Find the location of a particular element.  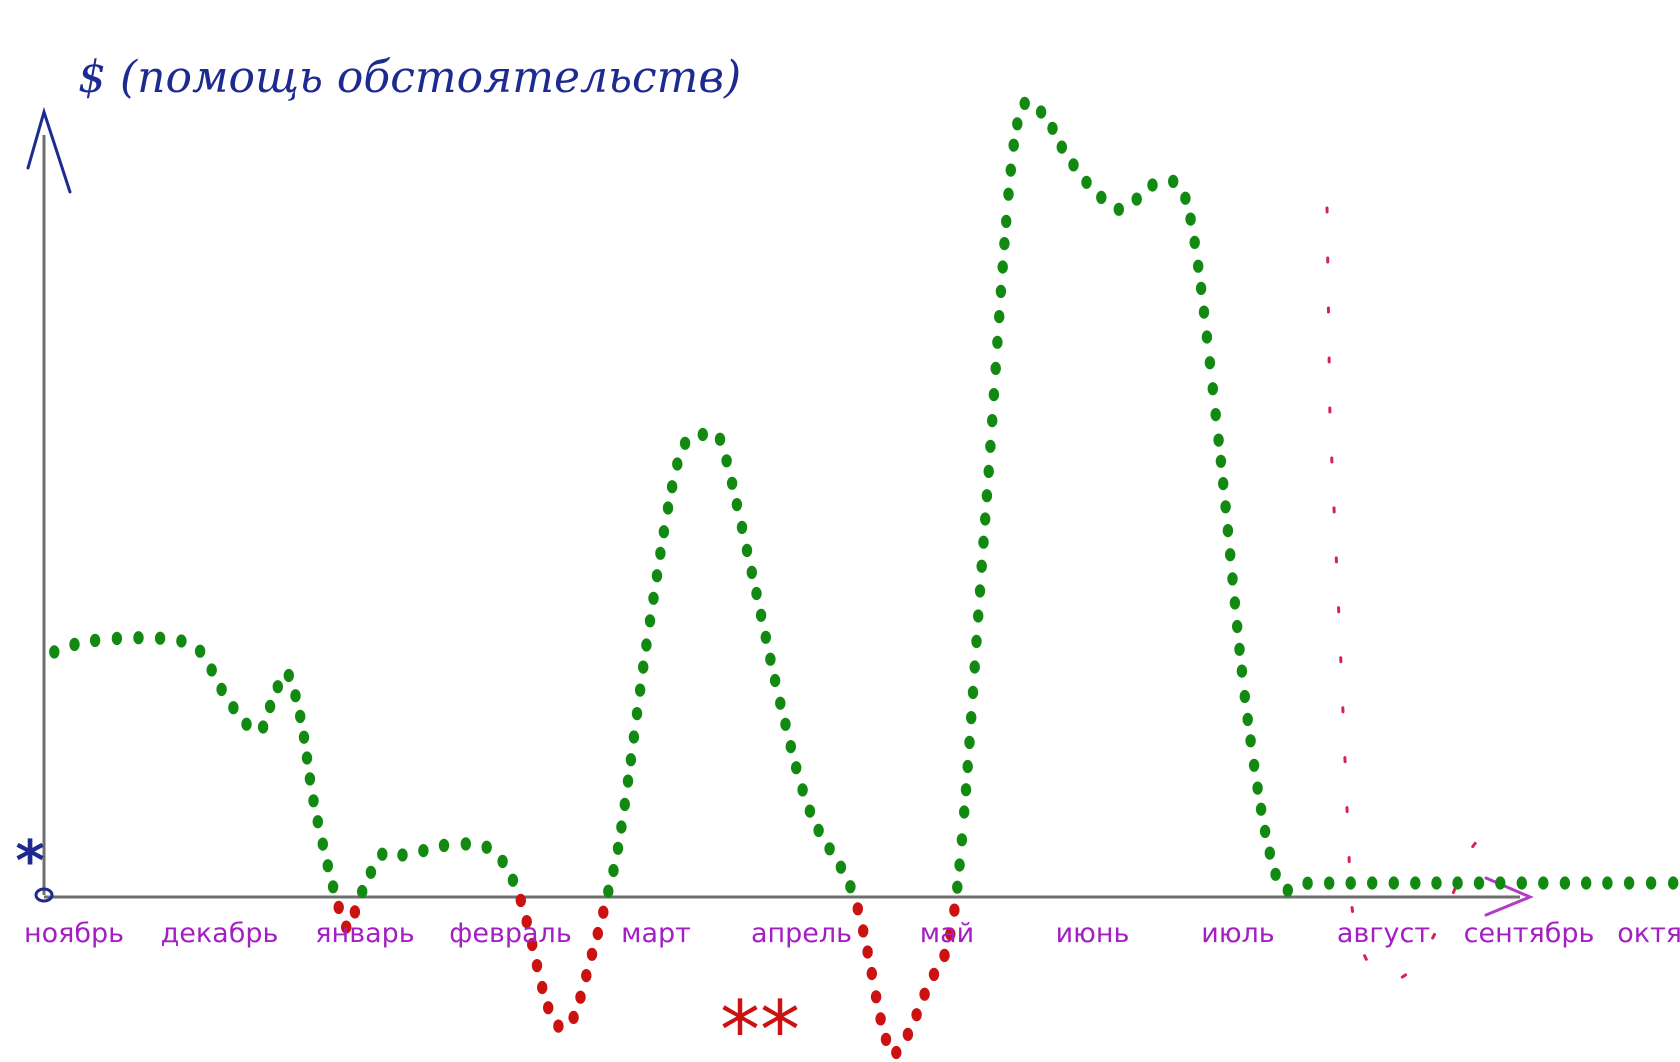

projection-line is located at coordinates (1411, 594).